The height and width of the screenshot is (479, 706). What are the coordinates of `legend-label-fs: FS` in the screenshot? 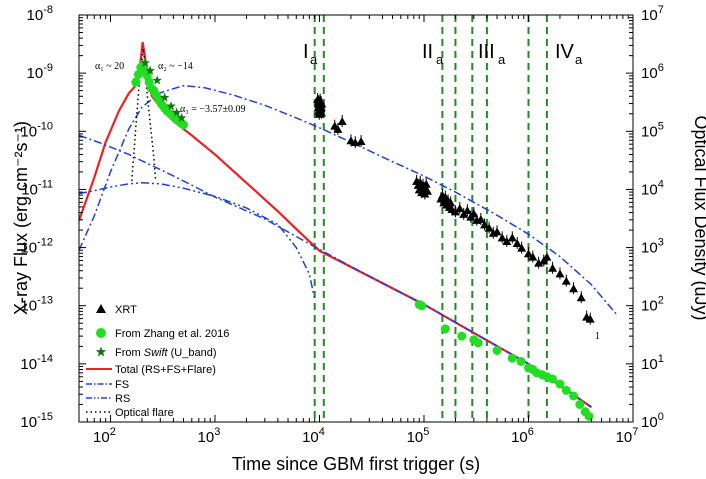 It's located at (122, 385).